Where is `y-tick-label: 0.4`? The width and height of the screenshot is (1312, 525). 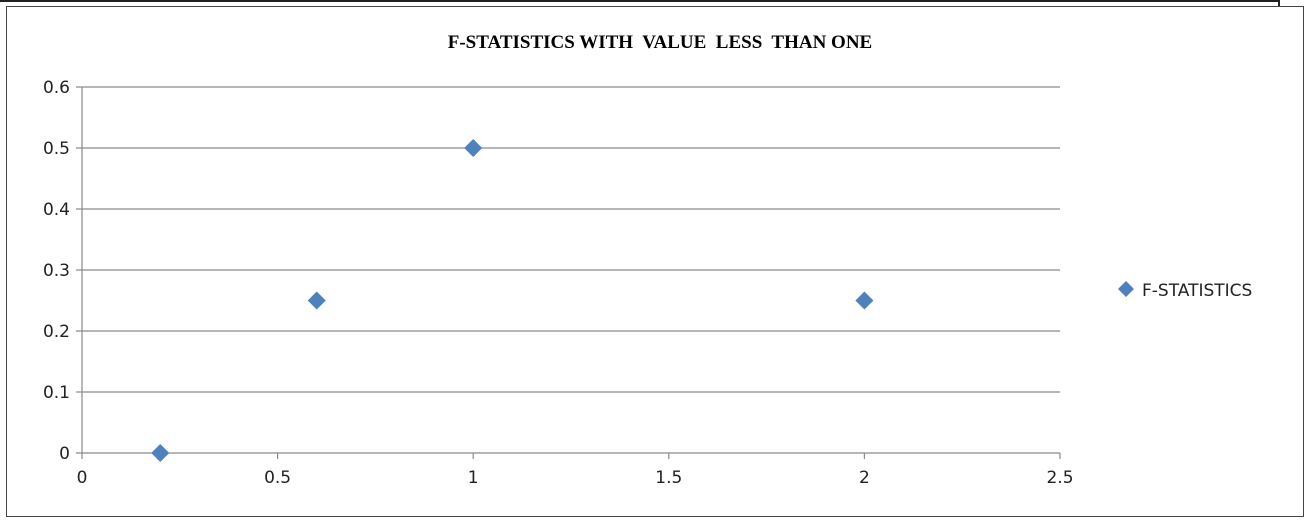 y-tick-label: 0.4 is located at coordinates (56, 210).